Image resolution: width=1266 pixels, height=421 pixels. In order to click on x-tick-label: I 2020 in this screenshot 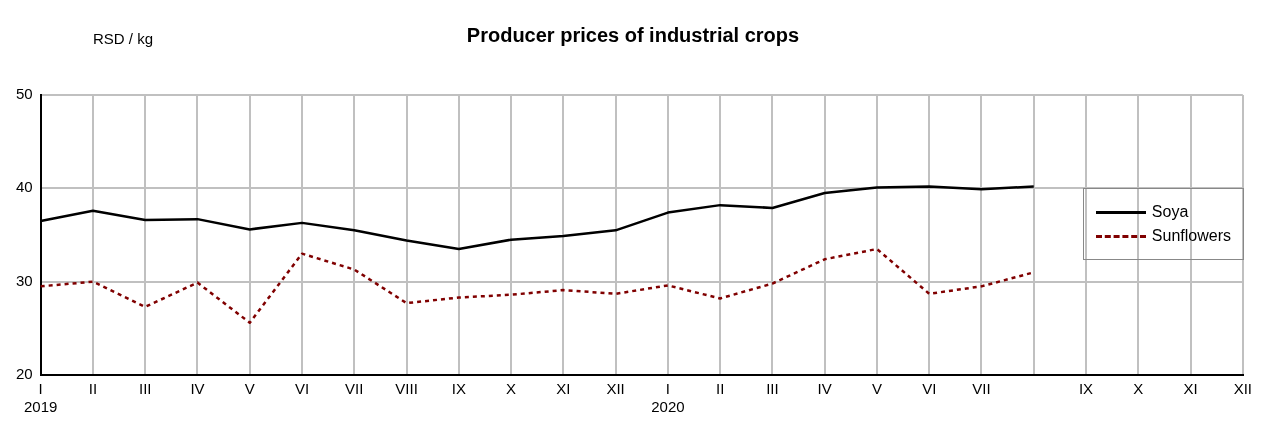, I will do `click(668, 398)`.